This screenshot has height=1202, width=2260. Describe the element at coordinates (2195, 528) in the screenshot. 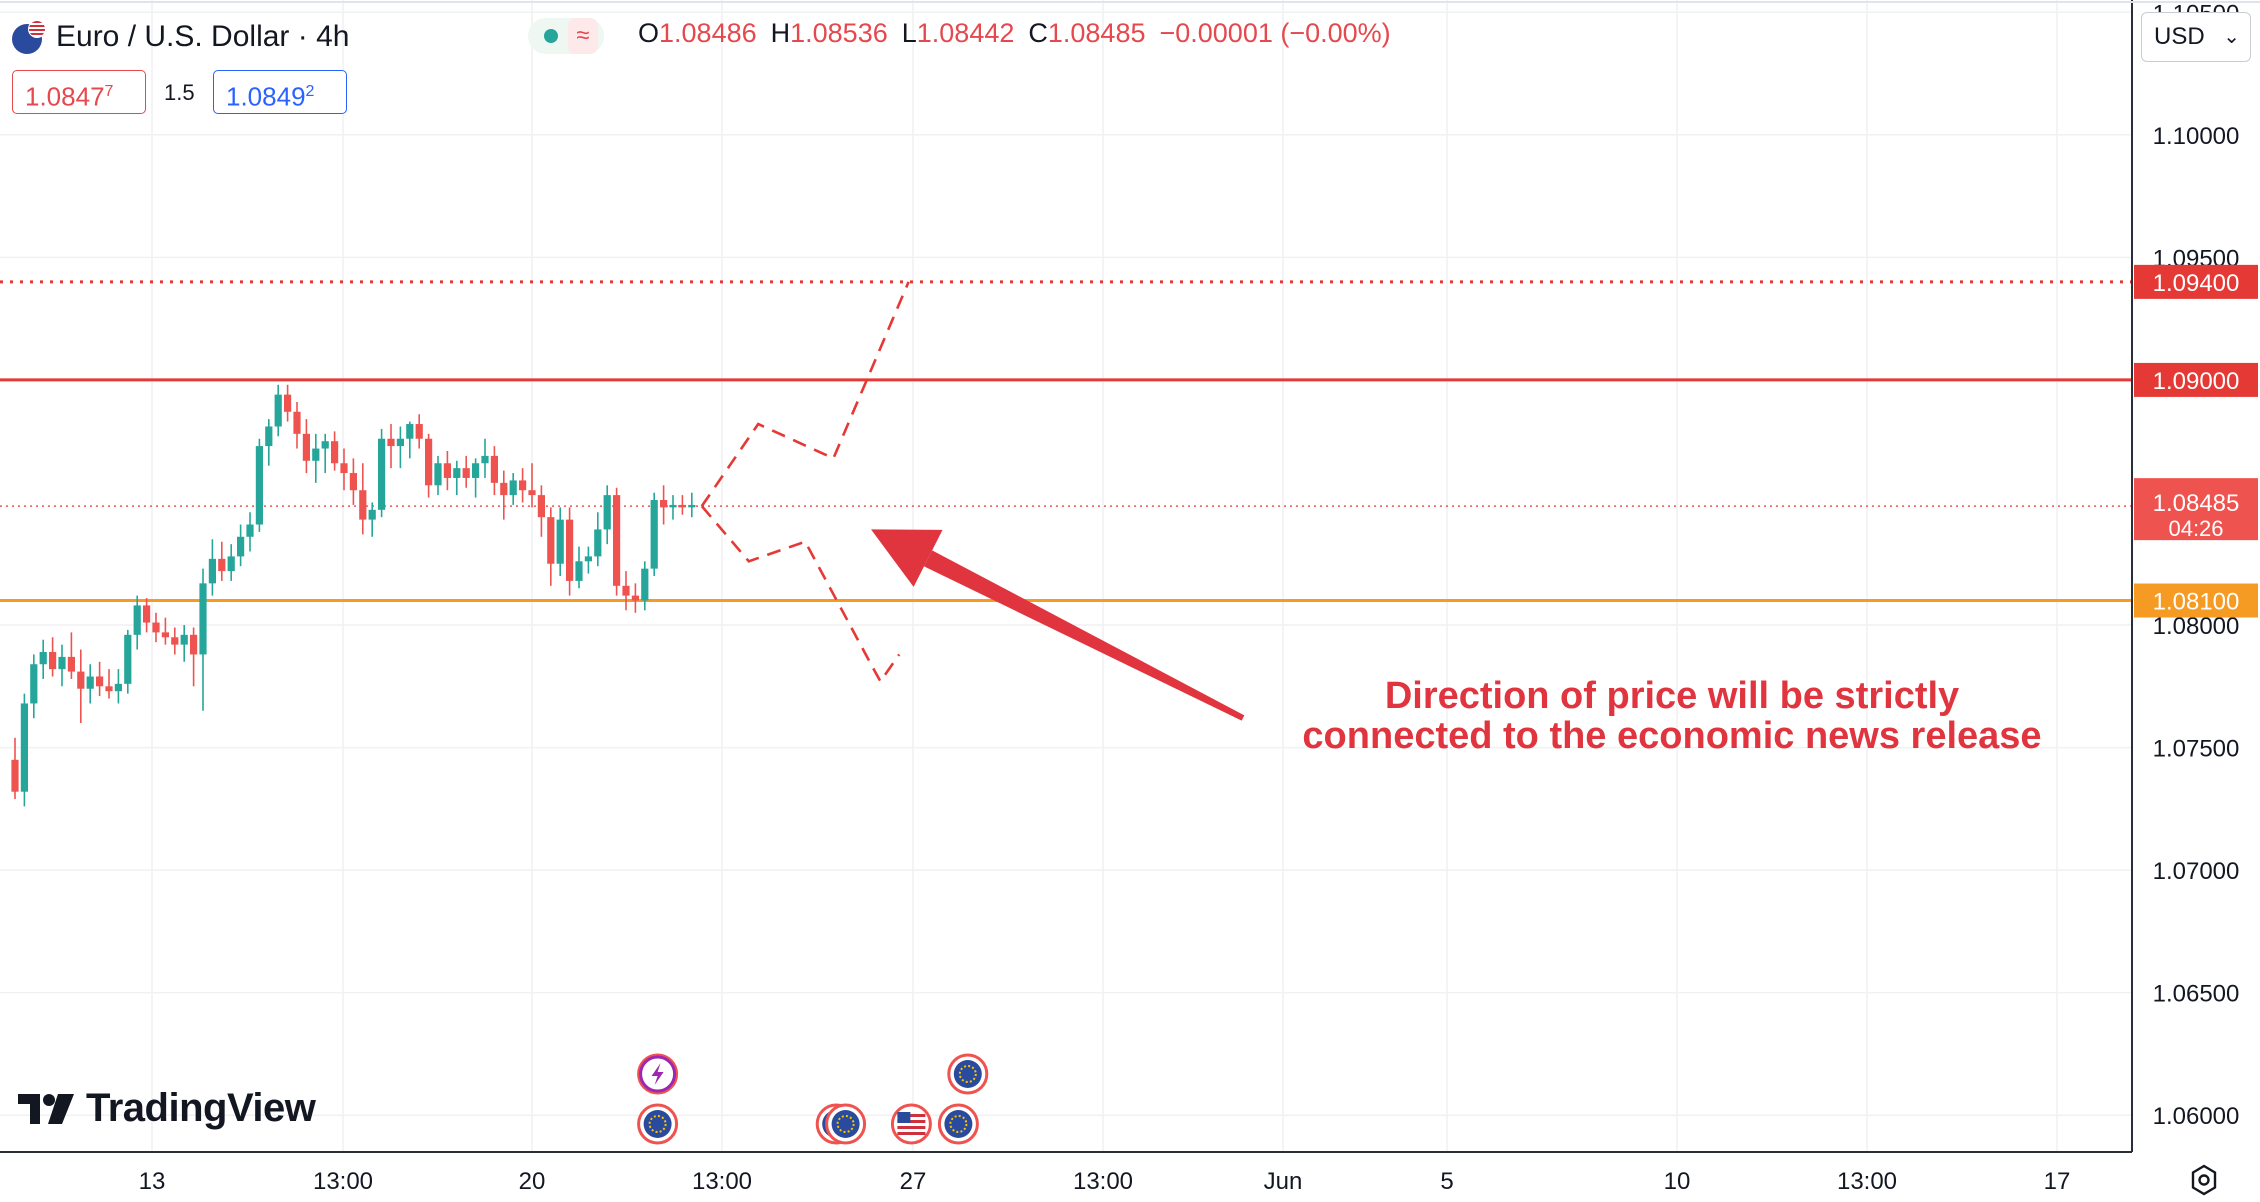

I see `countdown-label: 04:26` at that location.